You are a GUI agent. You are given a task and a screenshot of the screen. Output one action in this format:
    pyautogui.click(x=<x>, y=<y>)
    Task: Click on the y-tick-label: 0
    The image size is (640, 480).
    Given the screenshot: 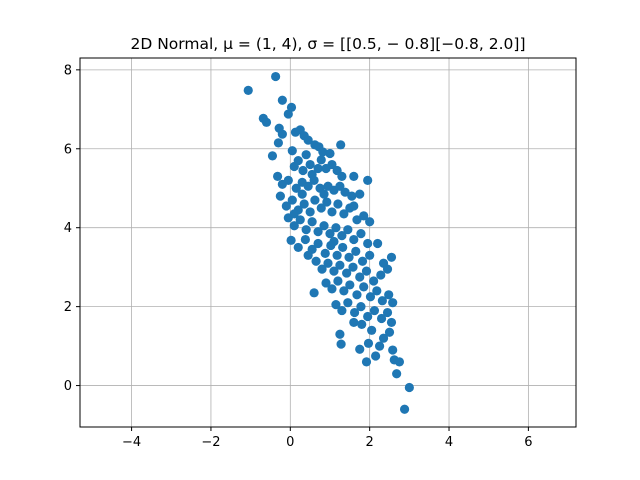 What is the action you would take?
    pyautogui.click(x=68, y=386)
    